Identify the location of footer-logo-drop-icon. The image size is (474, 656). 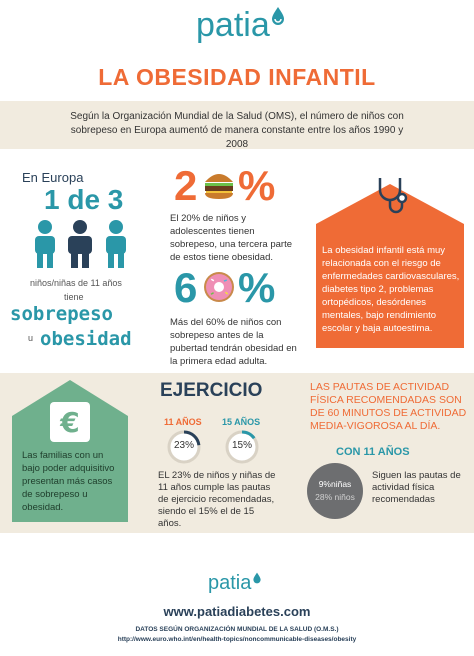
(257, 578).